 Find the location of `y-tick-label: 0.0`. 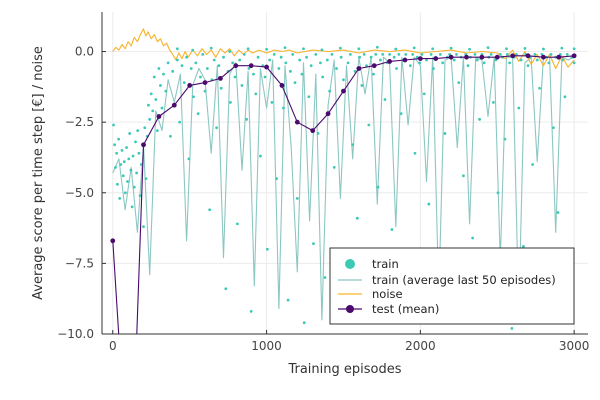

y-tick-label: 0.0 is located at coordinates (84, 52).